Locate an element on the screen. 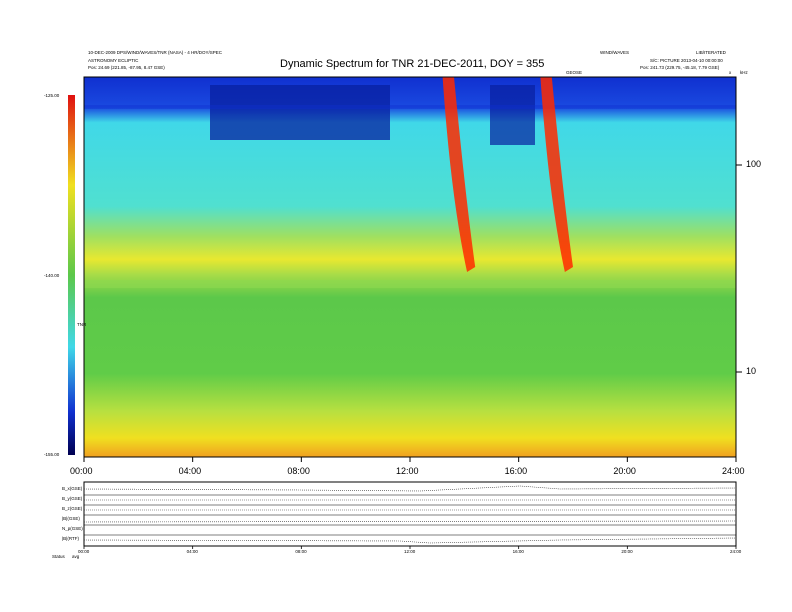  colorbar-mid-label: -140.00 is located at coordinates (52, 275).